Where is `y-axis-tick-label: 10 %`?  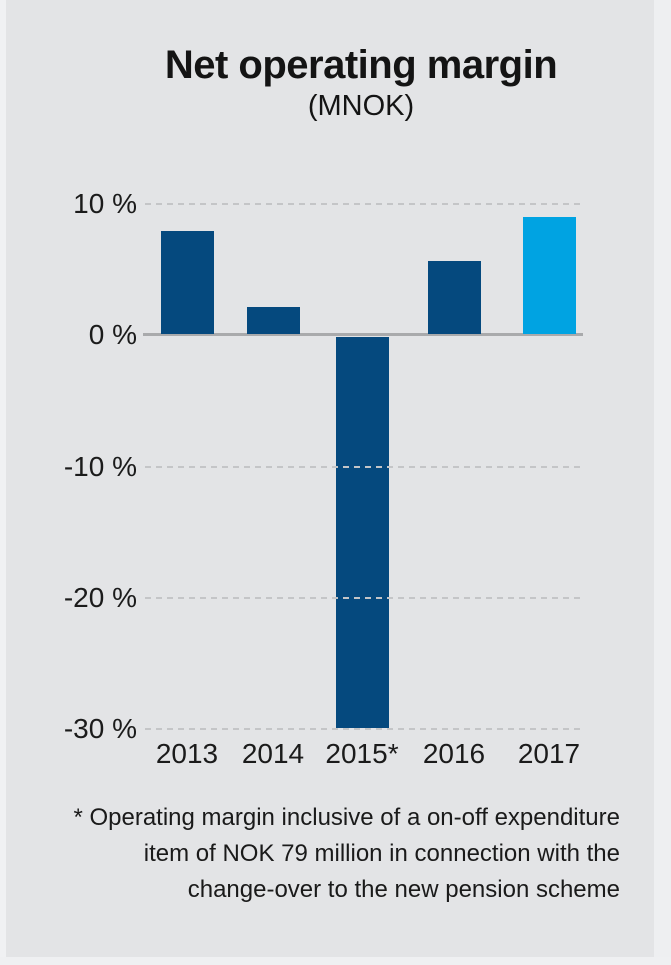 y-axis-tick-label: 10 % is located at coordinates (105, 203).